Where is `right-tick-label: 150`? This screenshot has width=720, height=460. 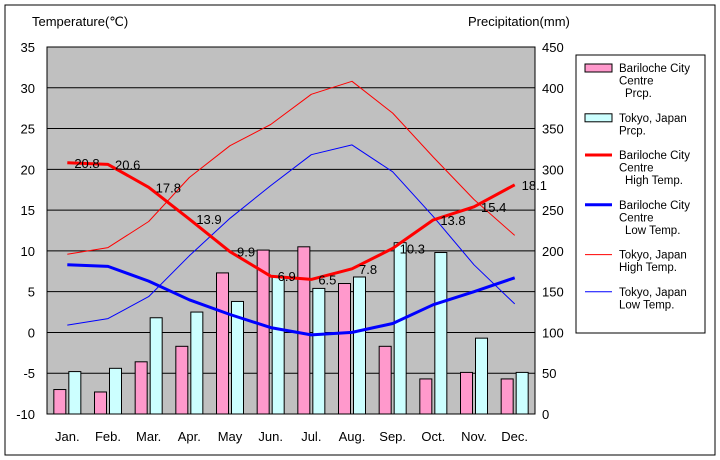 right-tick-label: 150 is located at coordinates (553, 292).